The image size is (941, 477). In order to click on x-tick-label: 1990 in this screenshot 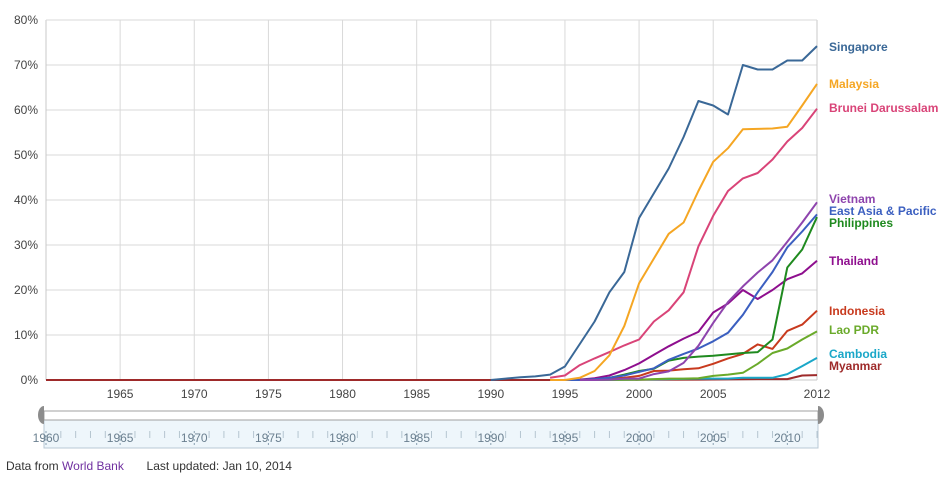, I will do `click(490, 394)`.